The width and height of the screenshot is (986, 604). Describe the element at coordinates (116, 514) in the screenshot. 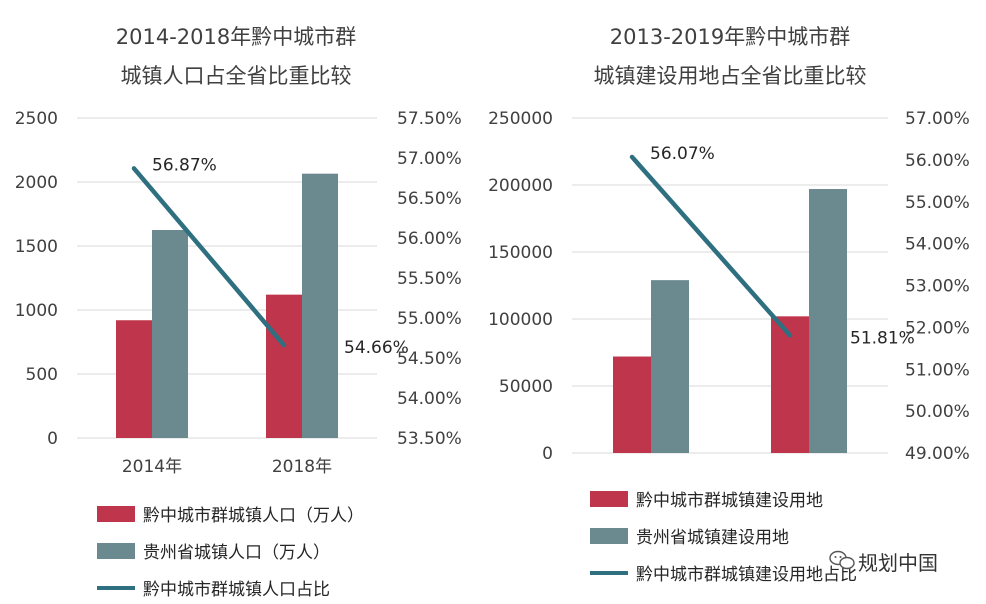

I see `legend-swatch-city-population` at that location.